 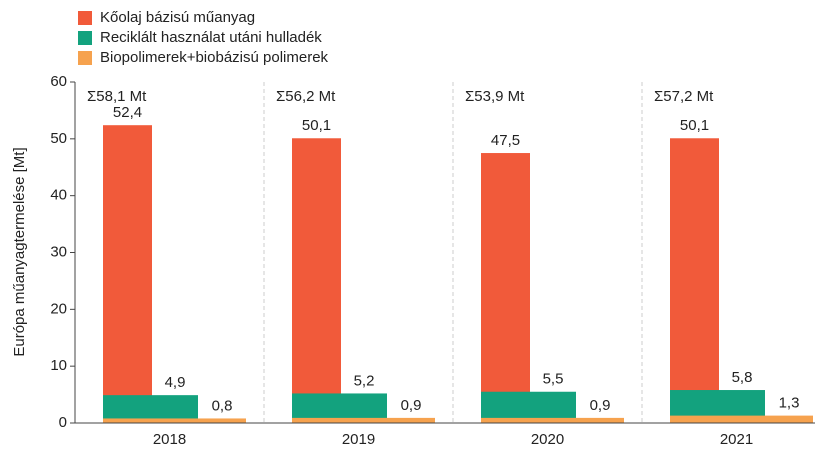 I want to click on data-label: 1,3, so click(x=789, y=403).